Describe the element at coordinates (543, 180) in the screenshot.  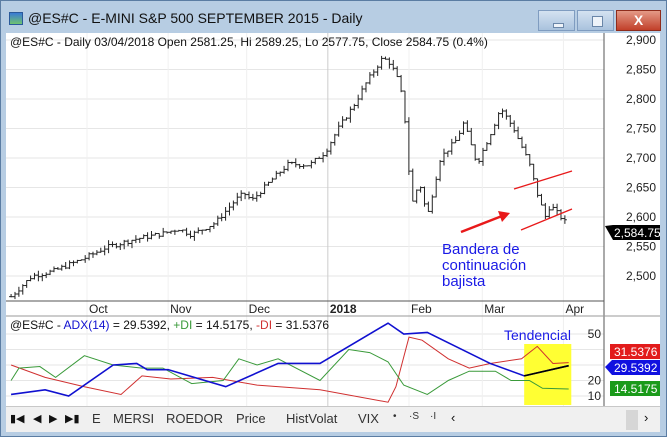
I see `flag-upper-line` at that location.